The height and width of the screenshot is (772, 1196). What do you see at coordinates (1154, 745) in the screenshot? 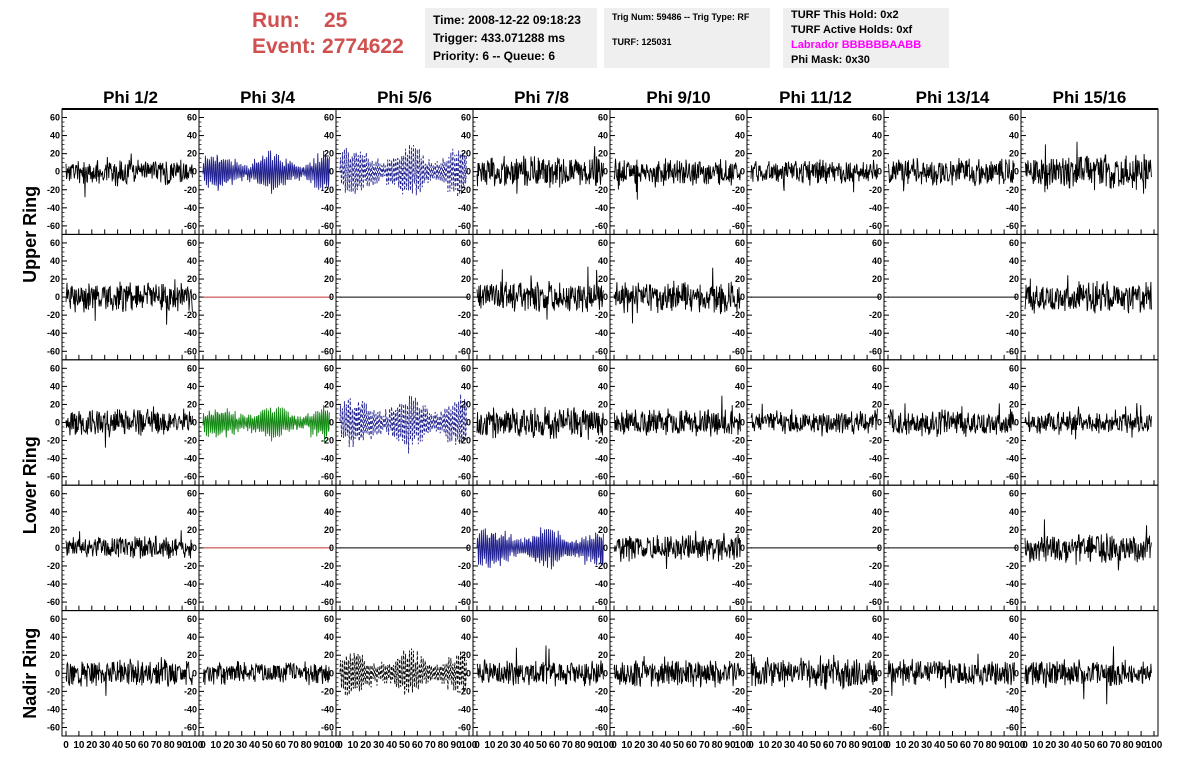
I see `x-tick-label: 100` at bounding box center [1154, 745].